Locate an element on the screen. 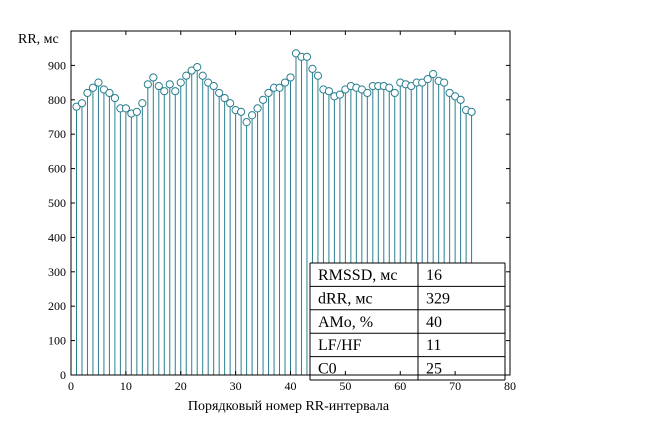 The height and width of the screenshot is (425, 655). stats-table-background is located at coordinates (407, 321).